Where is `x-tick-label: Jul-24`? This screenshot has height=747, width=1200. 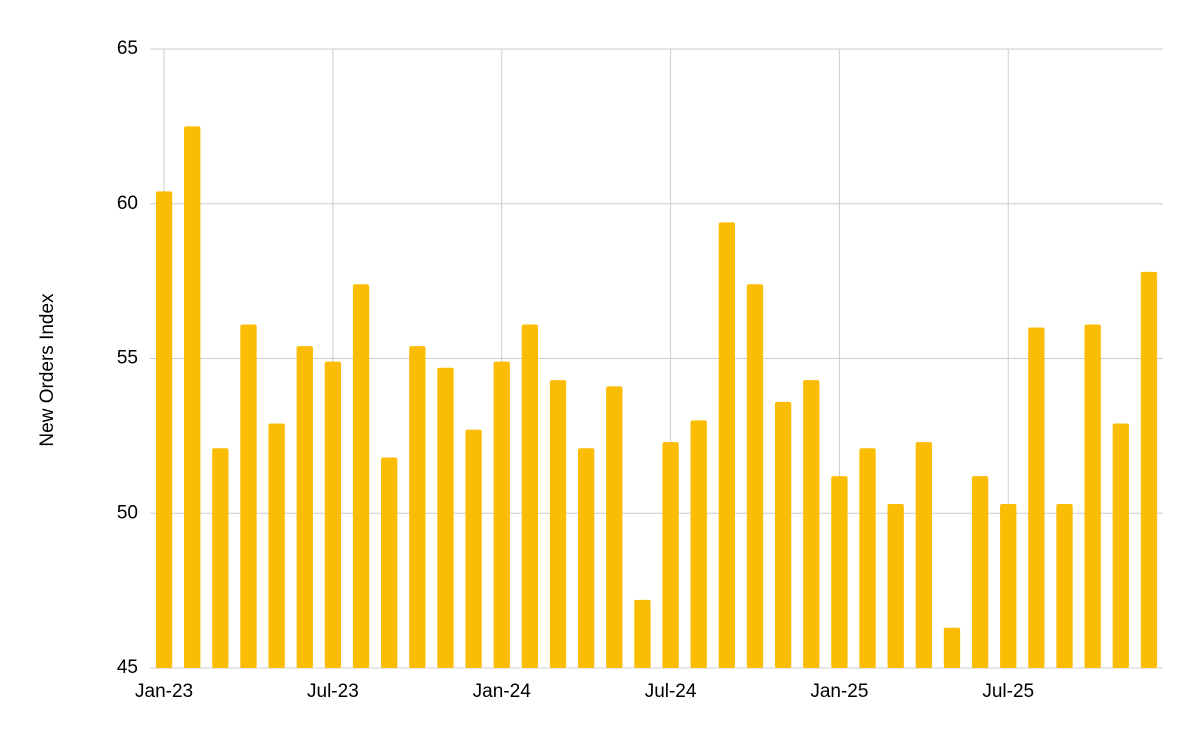
x-tick-label: Jul-24 is located at coordinates (671, 691).